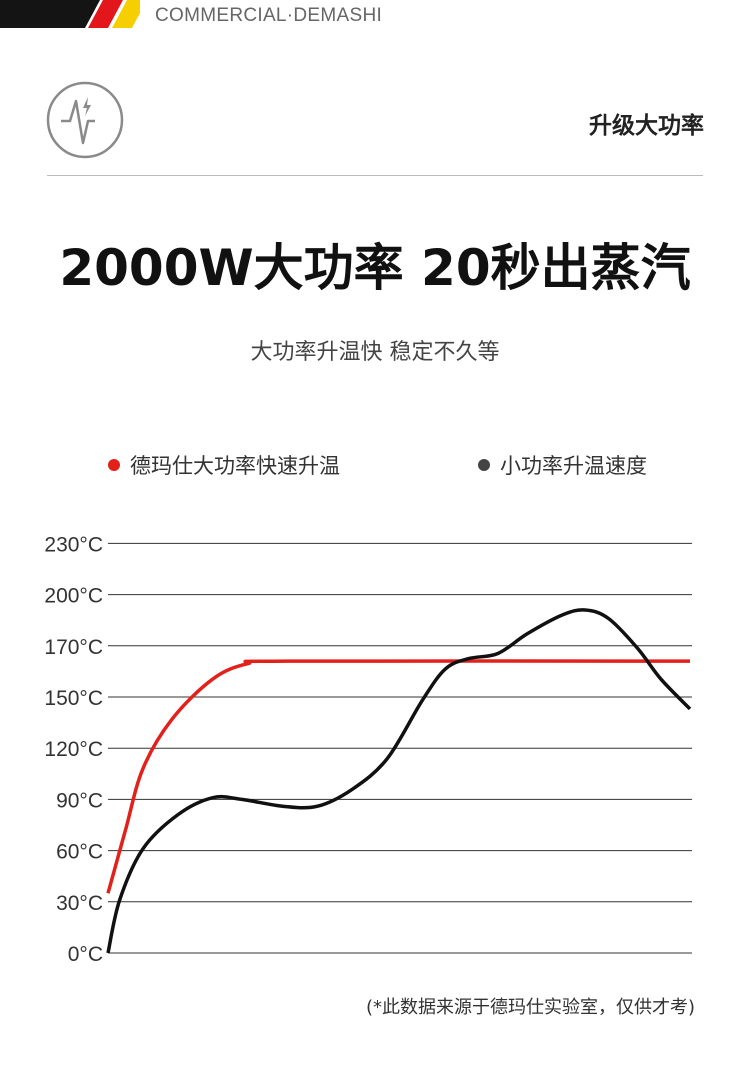  I want to click on subheadline: 大功率升温快 稳定不久等, so click(375, 352).